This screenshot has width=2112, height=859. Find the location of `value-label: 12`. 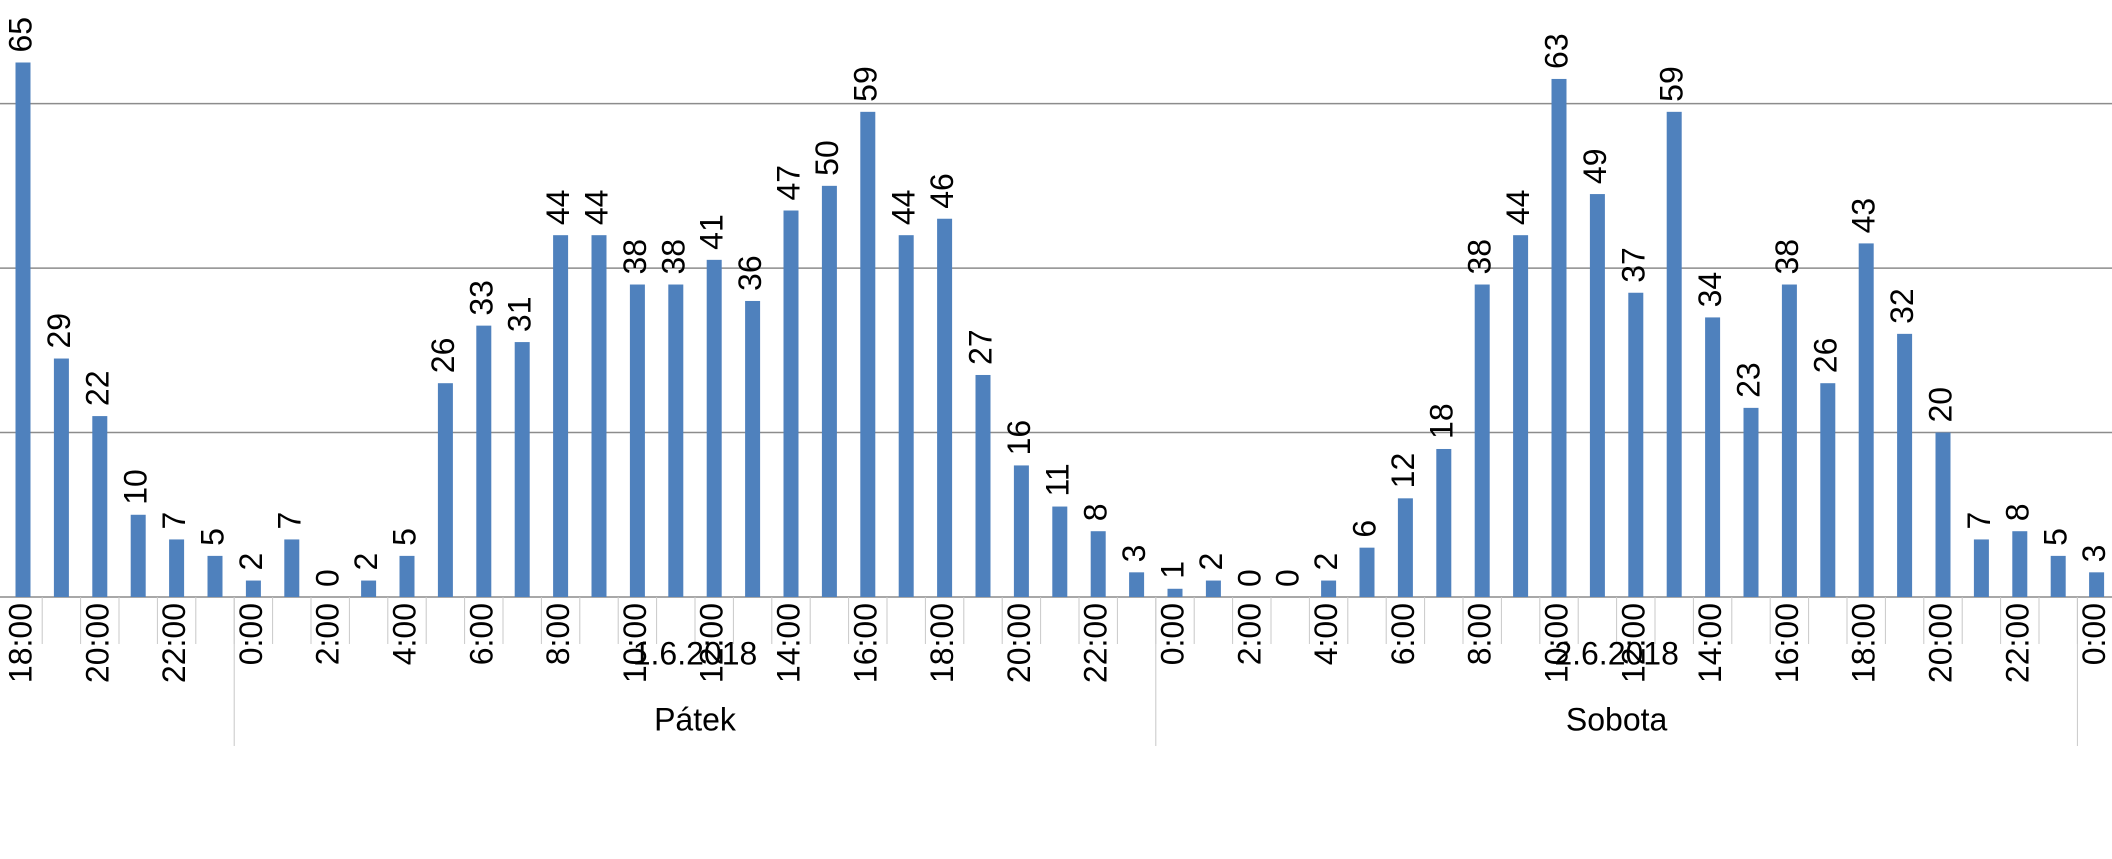

value-label: 12 is located at coordinates (1403, 471).